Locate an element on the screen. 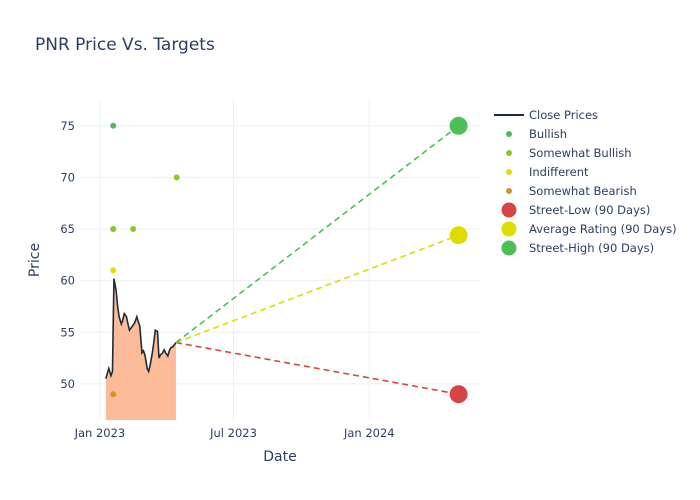 Image resolution: width=700 pixels, height=500 pixels. chart-title: PNR Price Vs. Targets is located at coordinates (125, 45).